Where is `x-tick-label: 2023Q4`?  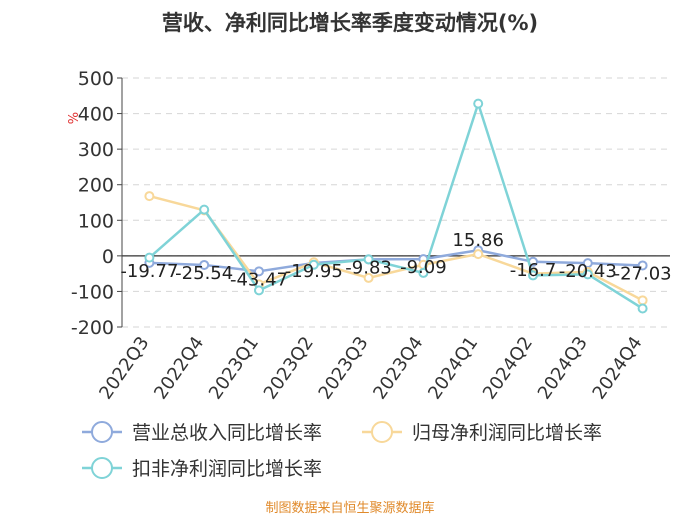
x-tick-label: 2023Q4 is located at coordinates (398, 368).